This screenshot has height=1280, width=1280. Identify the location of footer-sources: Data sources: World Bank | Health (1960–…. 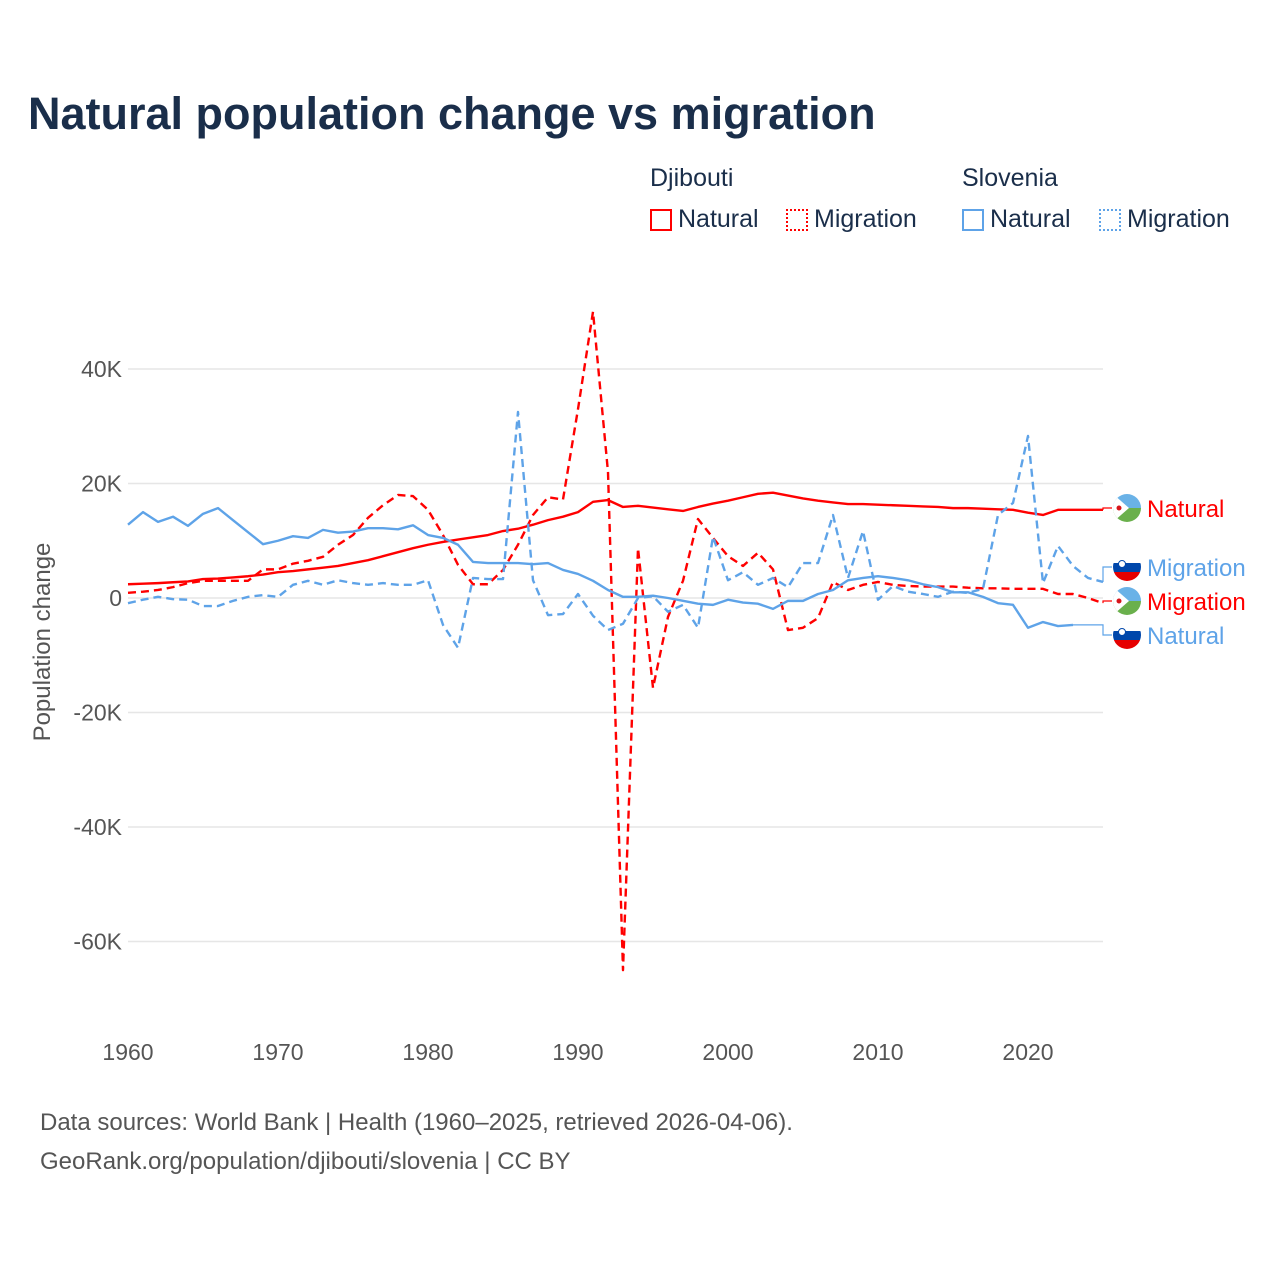
(416, 1122).